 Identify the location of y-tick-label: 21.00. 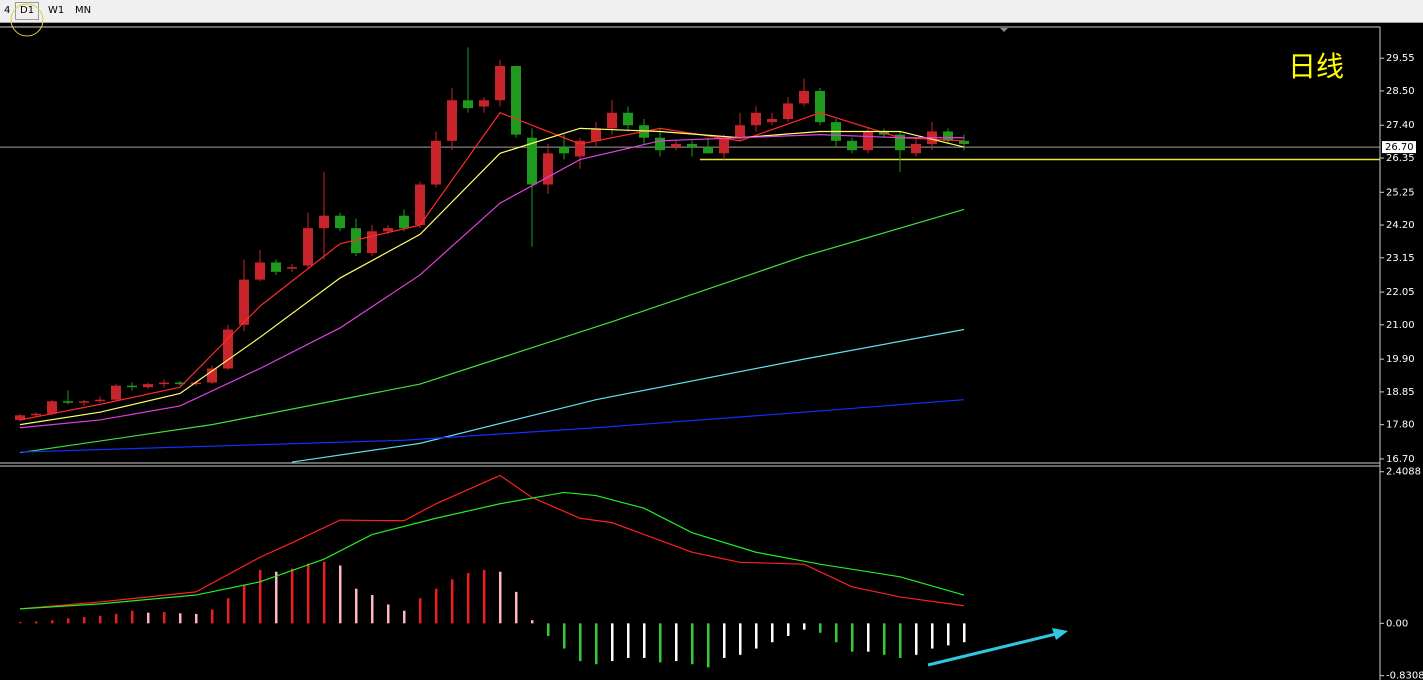
(1400, 325).